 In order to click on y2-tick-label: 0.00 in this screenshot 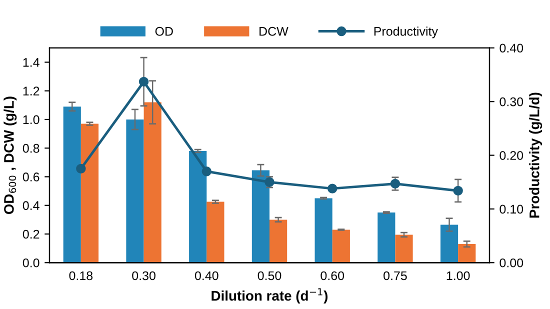, I will do `click(512, 263)`.